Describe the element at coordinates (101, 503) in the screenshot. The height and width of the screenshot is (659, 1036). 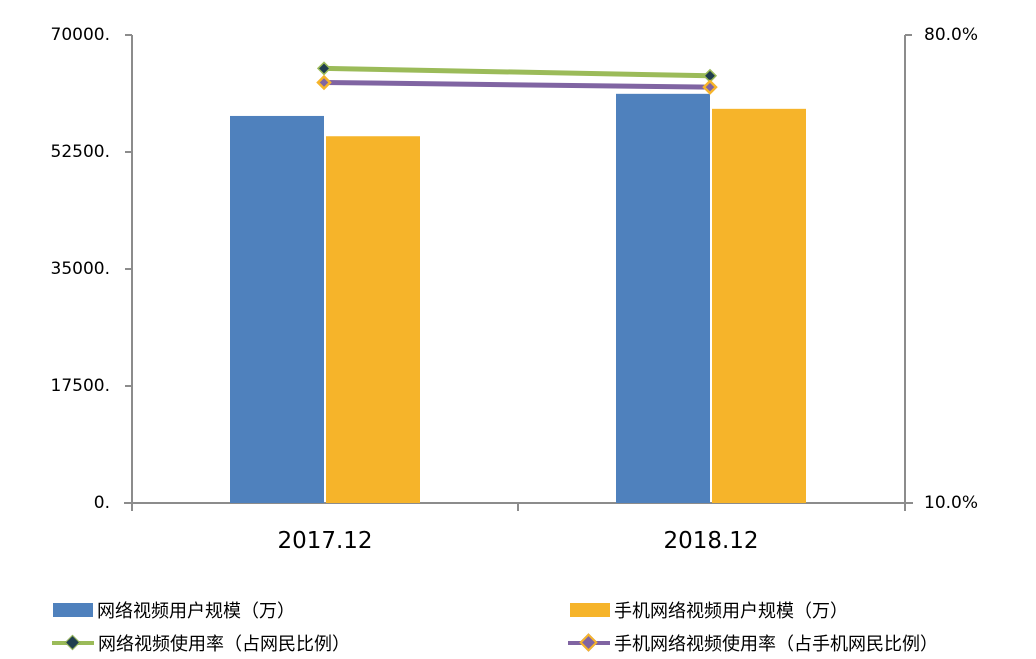
I see `y-left-tick: 0.` at that location.